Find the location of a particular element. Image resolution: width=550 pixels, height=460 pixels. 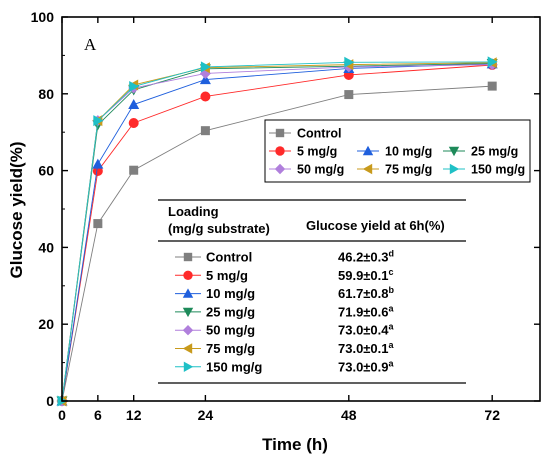

y-tick-label: 0 is located at coordinates (50, 401).